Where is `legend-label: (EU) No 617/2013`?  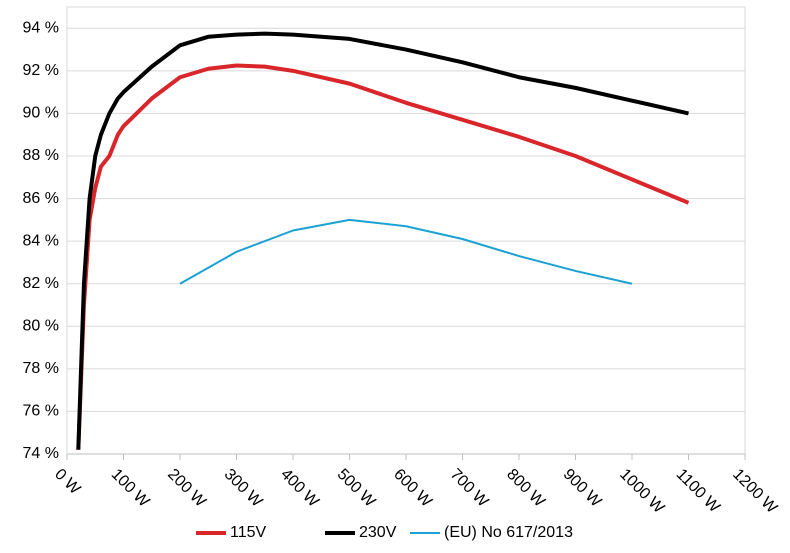 legend-label: (EU) No 617/2013 is located at coordinates (508, 532).